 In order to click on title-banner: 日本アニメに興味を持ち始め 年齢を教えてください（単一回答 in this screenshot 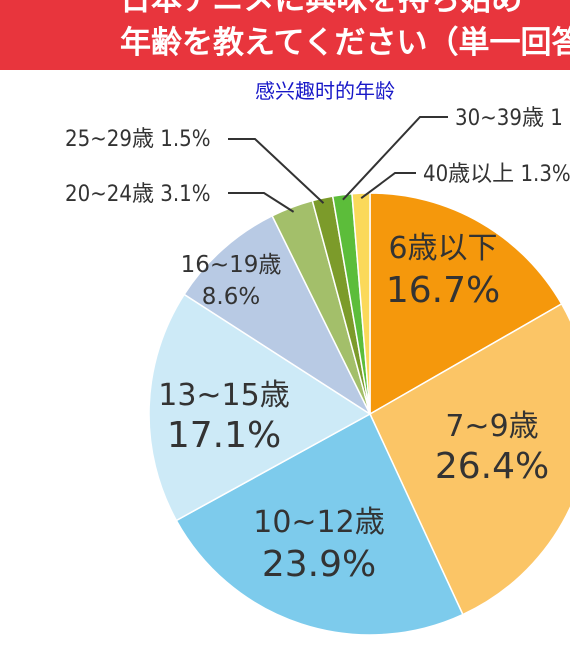, I will do `click(285, 35)`.